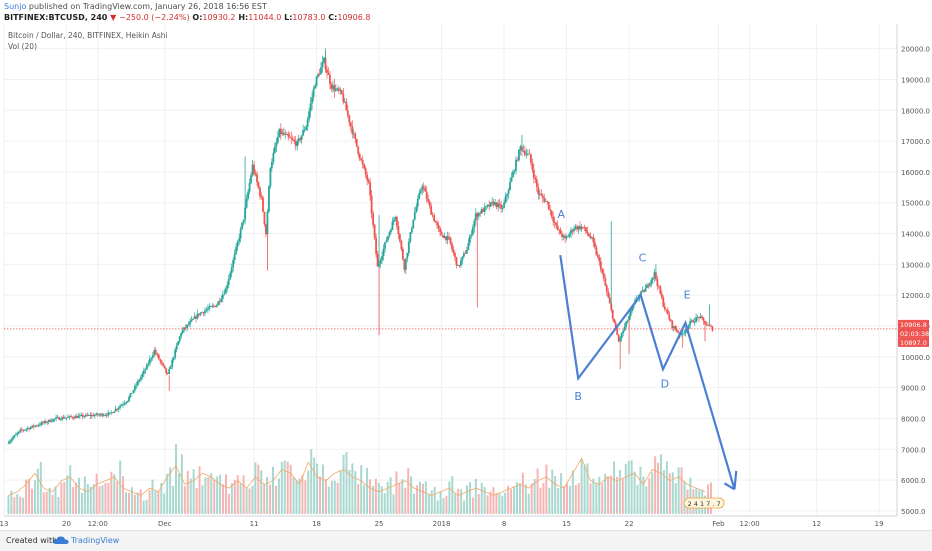 Image resolution: width=932 pixels, height=551 pixels. Describe the element at coordinates (816, 524) in the screenshot. I see `x-tick-label: 12` at that location.